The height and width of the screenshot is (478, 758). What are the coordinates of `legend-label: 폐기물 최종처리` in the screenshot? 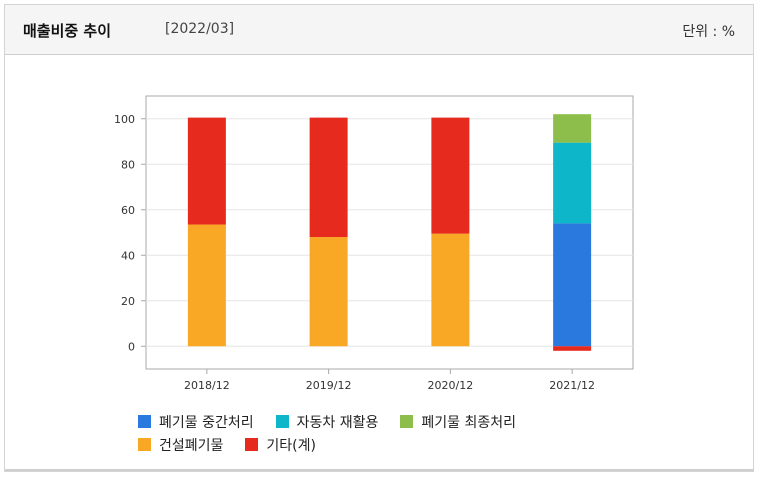 It's located at (468, 422).